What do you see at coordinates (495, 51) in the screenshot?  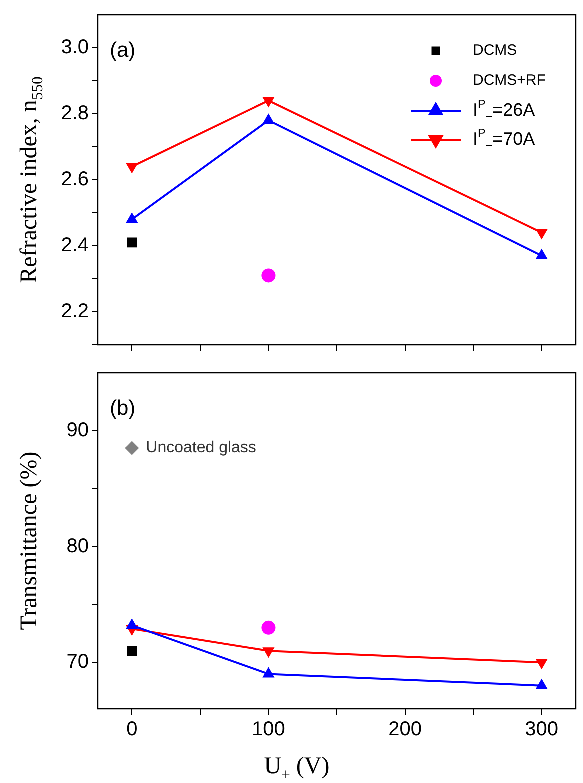 I see `legend-label: DCMS` at bounding box center [495, 51].